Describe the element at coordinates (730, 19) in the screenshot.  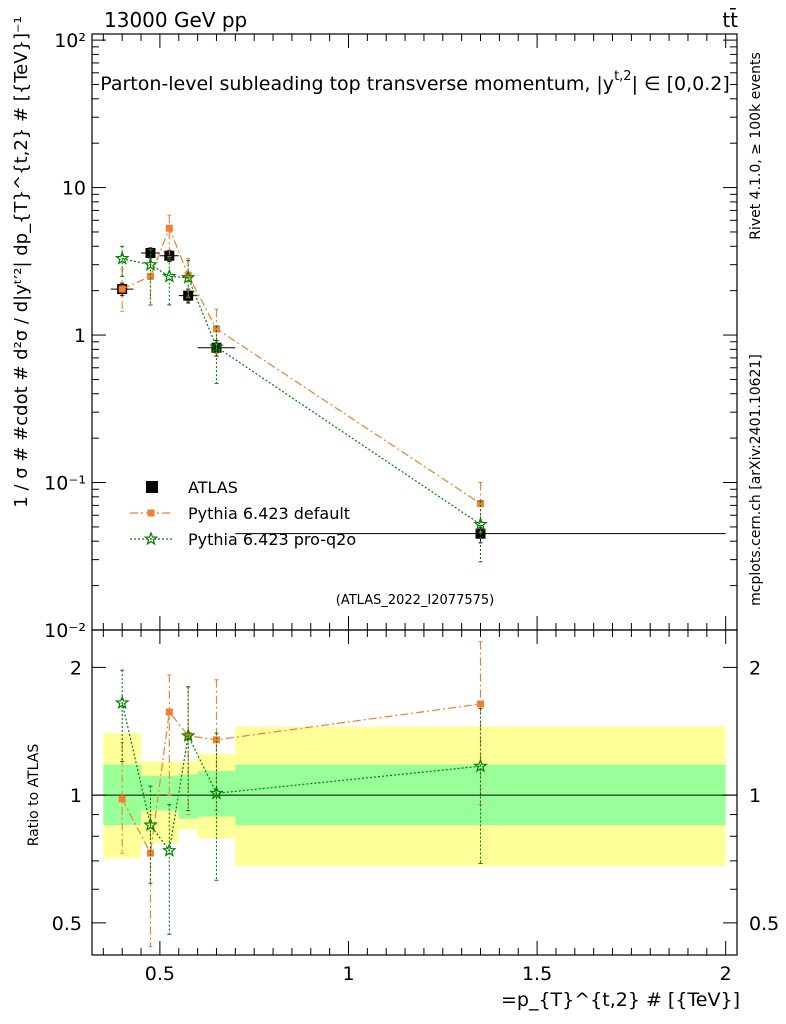
I see `process-label: tt̄` at that location.